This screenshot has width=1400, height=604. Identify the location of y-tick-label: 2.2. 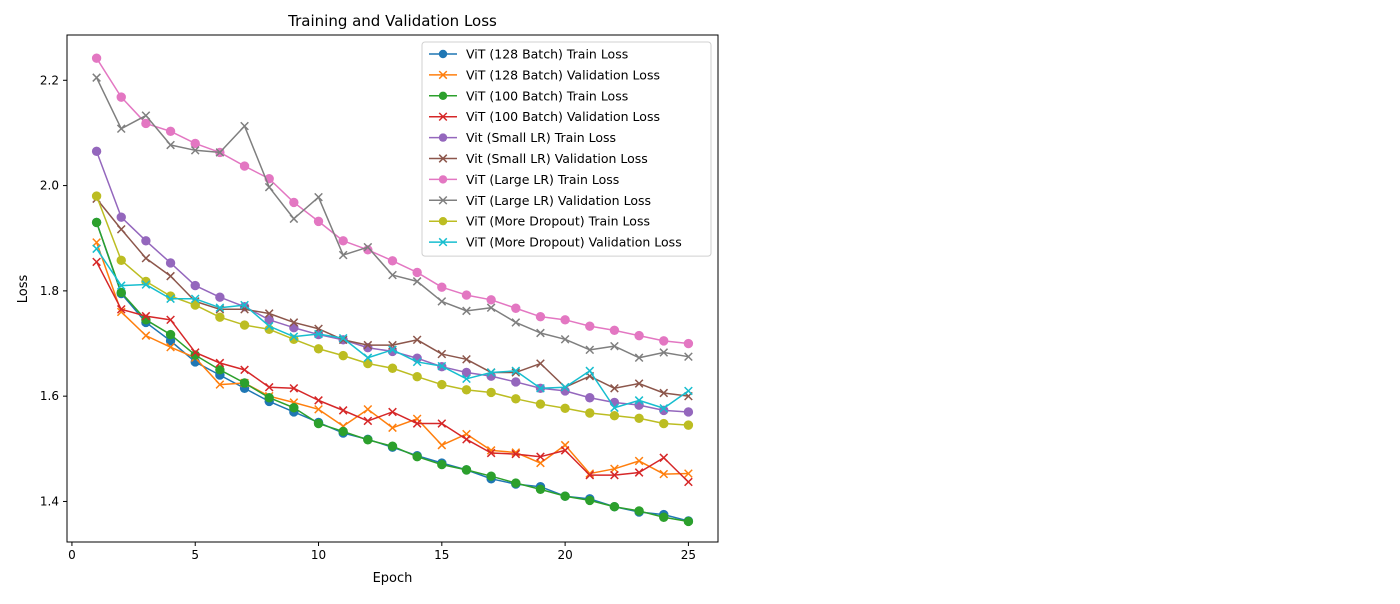
(49, 80).